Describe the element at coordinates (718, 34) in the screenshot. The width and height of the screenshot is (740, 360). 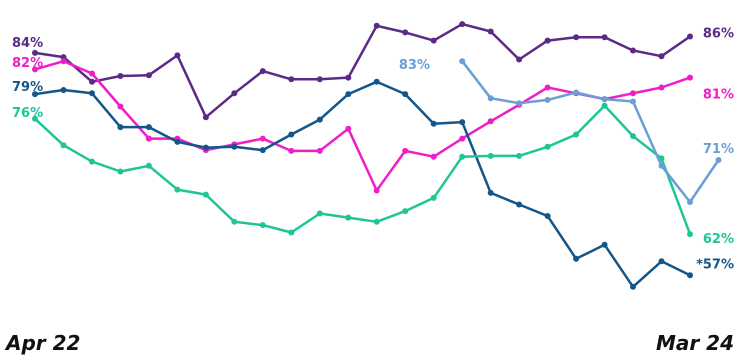
I see `series-0-end-label: 86%` at that location.